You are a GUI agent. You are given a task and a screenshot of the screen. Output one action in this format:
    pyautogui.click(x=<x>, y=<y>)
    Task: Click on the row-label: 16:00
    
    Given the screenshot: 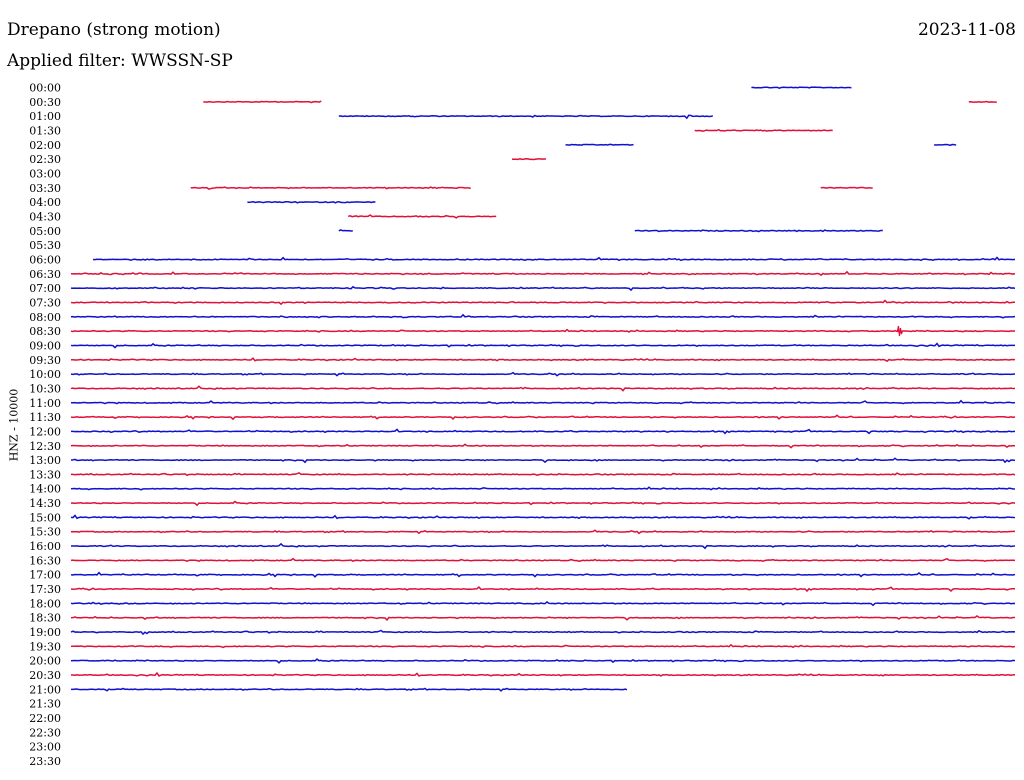 What is the action you would take?
    pyautogui.click(x=45, y=546)
    